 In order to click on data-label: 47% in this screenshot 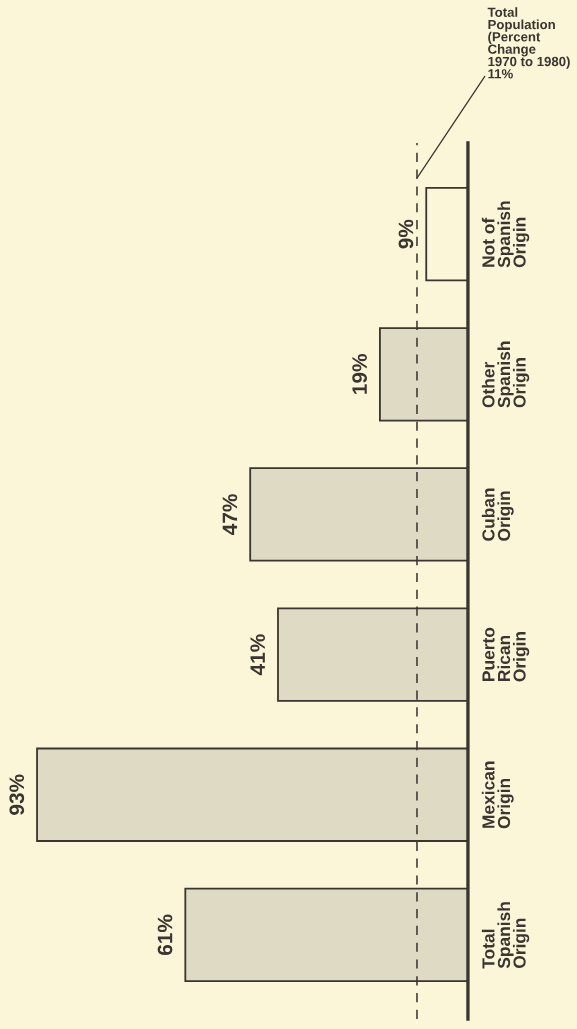, I will do `click(230, 514)`.